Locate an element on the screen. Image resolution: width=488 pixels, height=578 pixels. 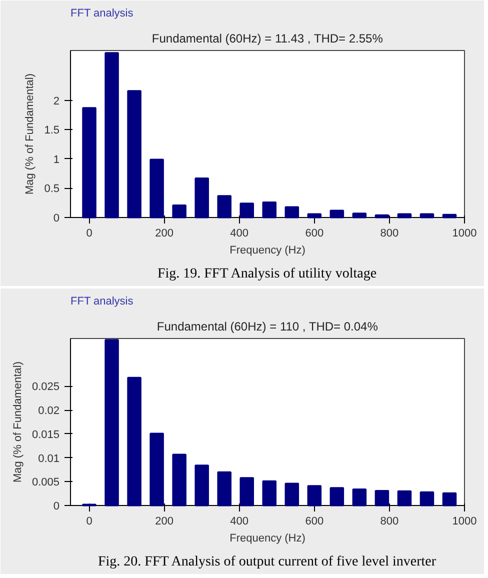
y-tick-label: 1 is located at coordinates (56, 160).